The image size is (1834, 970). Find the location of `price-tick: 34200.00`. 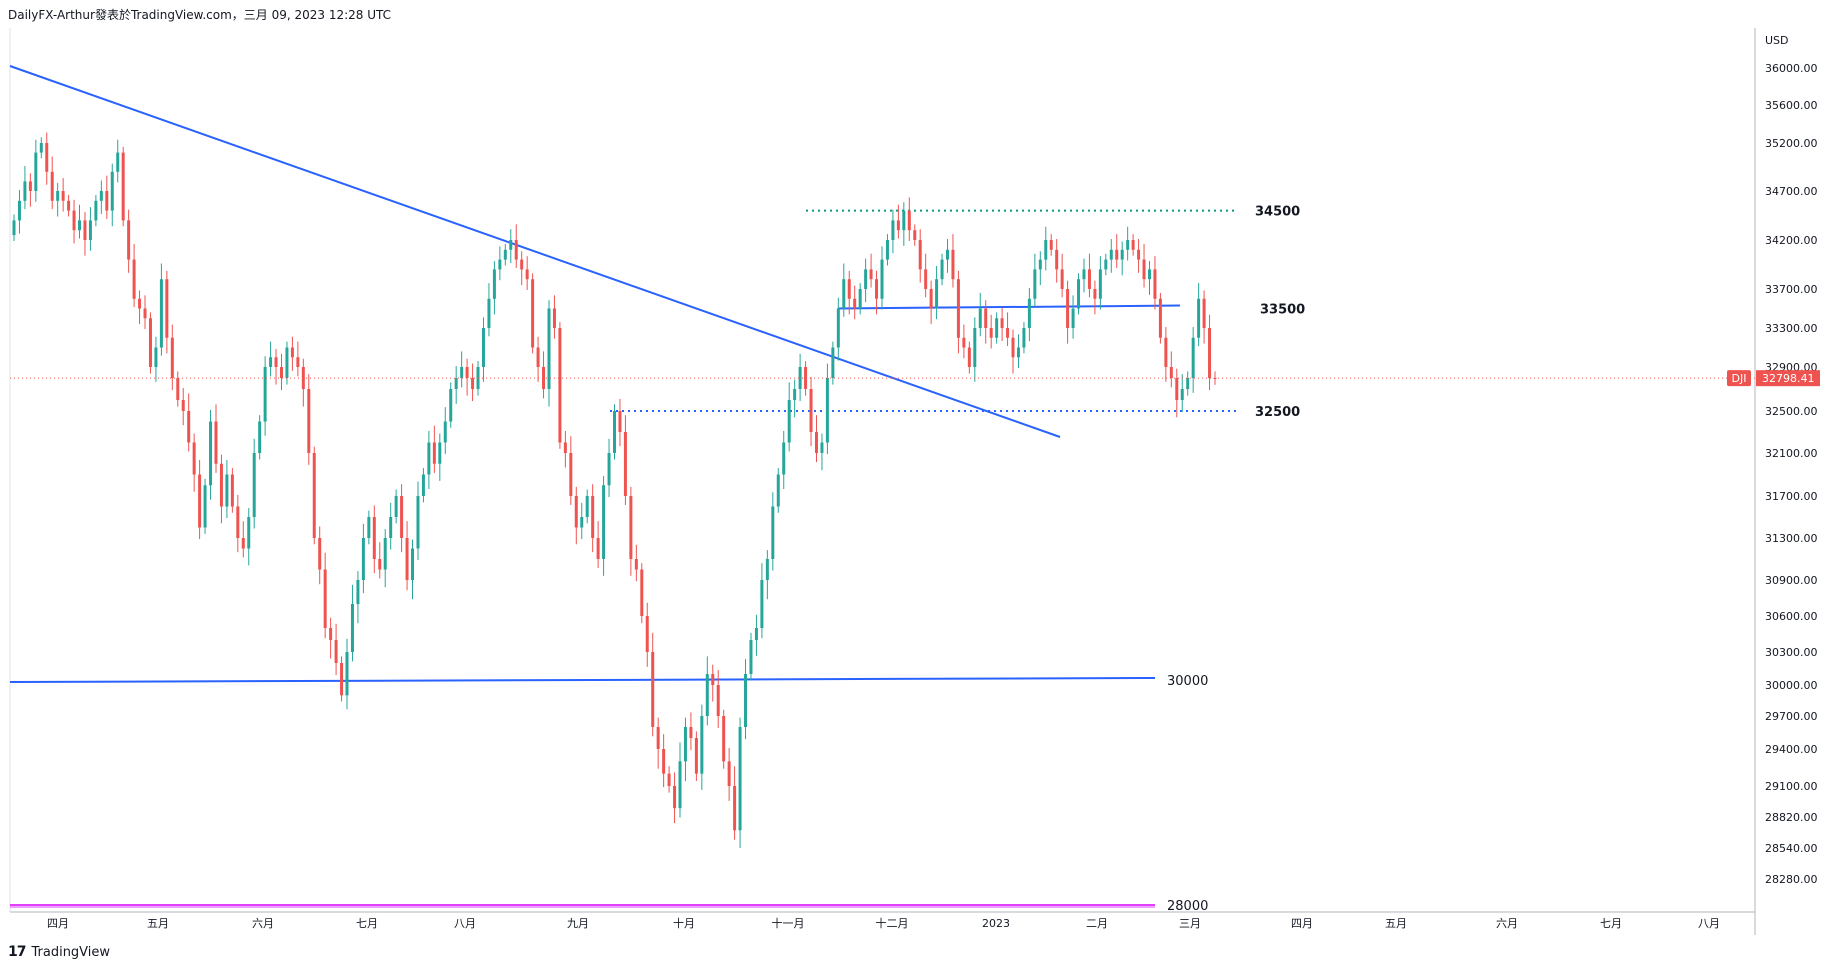

price-tick: 34200.00 is located at coordinates (1791, 240).